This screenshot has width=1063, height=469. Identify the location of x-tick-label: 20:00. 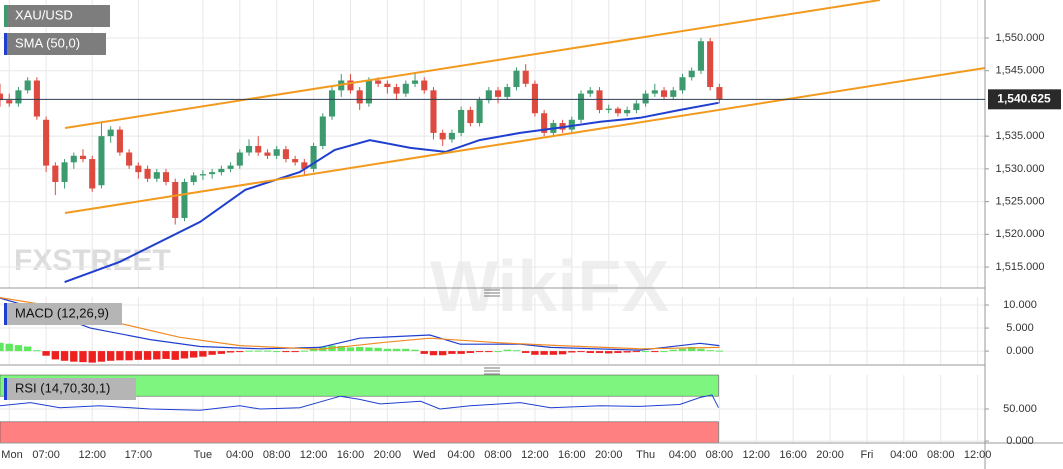
(830, 455).